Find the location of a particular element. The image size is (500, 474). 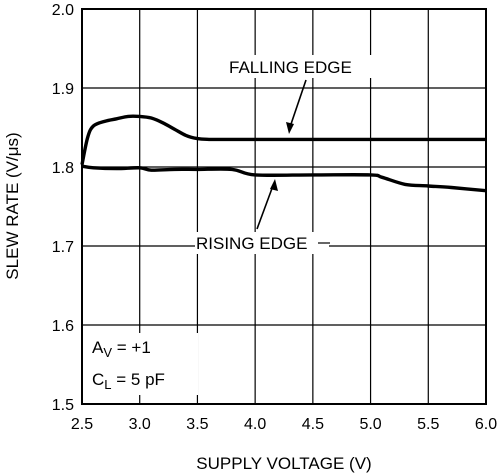

y-tick-label: 1.8 is located at coordinates (63, 168).